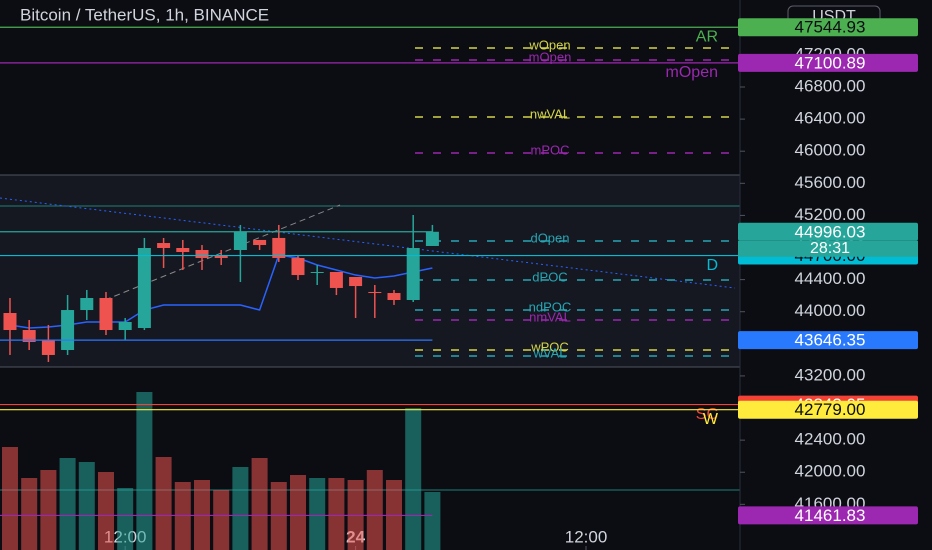  I want to click on price-label-name: mOpen, so click(692, 72).